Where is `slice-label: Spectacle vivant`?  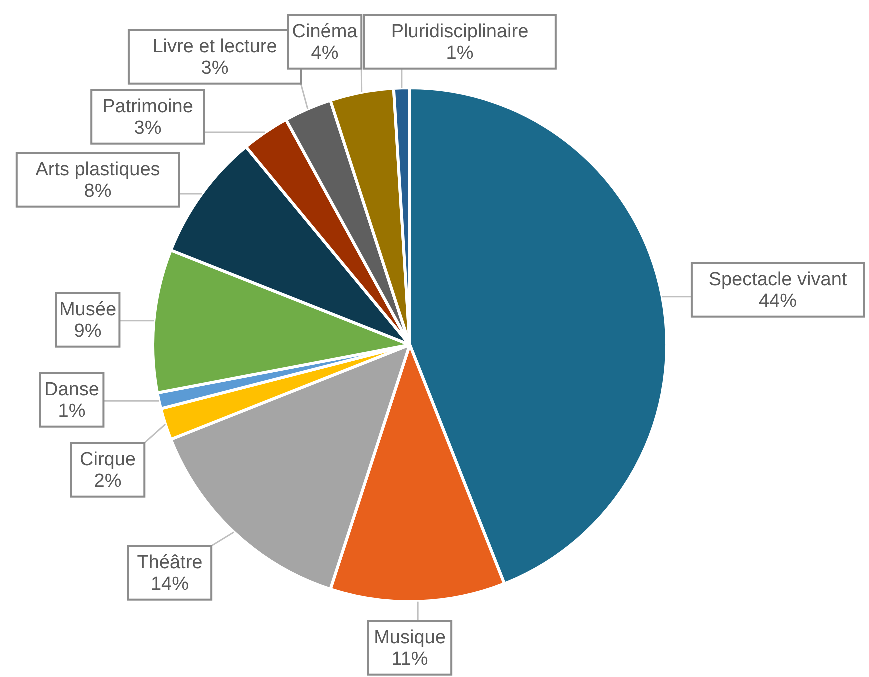 slice-label: Spectacle vivant is located at coordinates (778, 279).